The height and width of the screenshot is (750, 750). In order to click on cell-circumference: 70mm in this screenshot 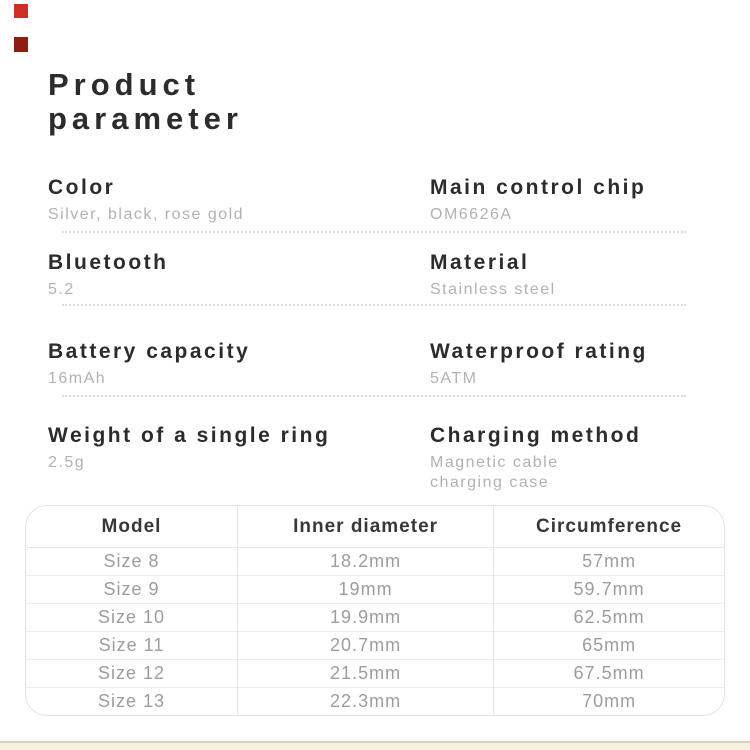, I will do `click(608, 701)`.